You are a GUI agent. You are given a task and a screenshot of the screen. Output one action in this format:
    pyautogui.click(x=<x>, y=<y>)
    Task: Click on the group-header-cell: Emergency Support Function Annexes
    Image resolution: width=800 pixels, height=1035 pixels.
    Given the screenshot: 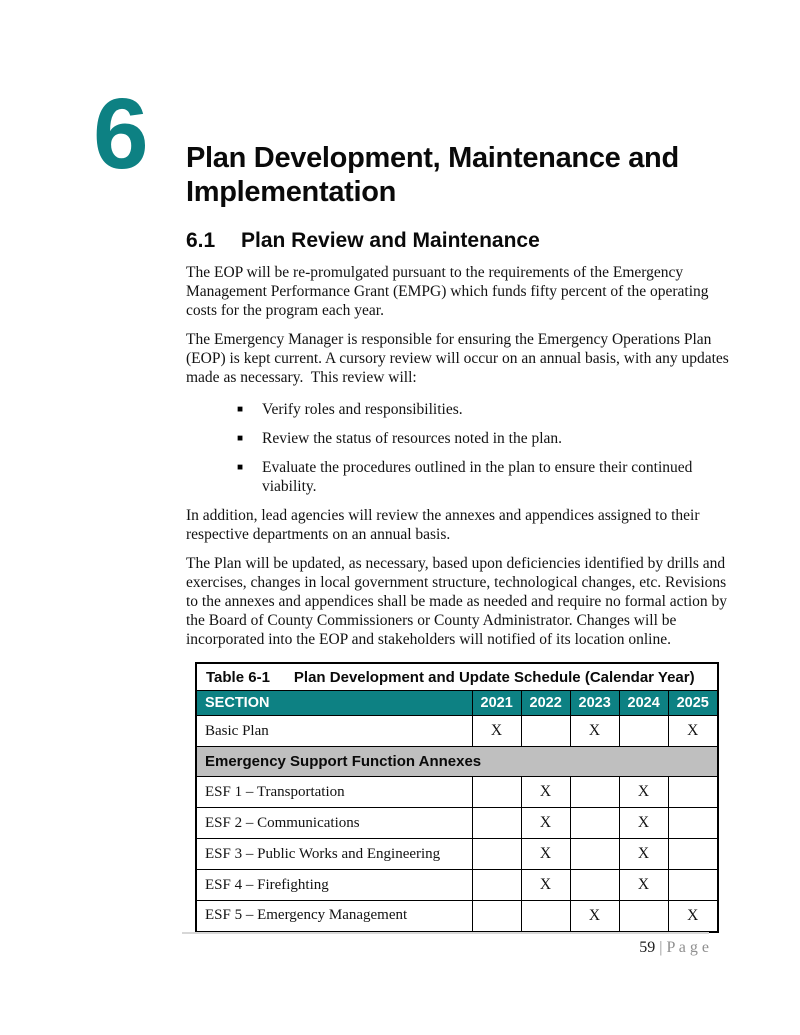 What is the action you would take?
    pyautogui.click(x=457, y=761)
    